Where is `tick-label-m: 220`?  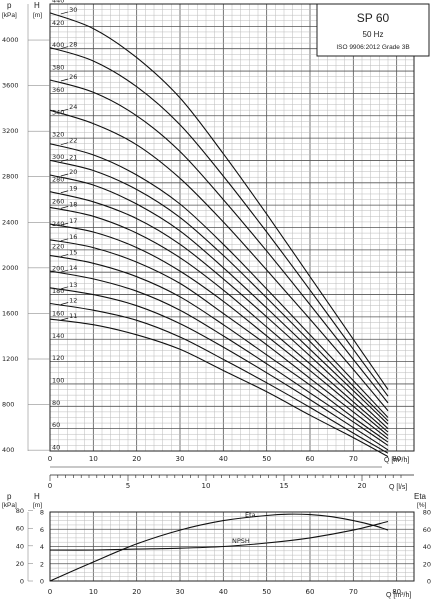 tick-label-m: 220 is located at coordinates (58, 246).